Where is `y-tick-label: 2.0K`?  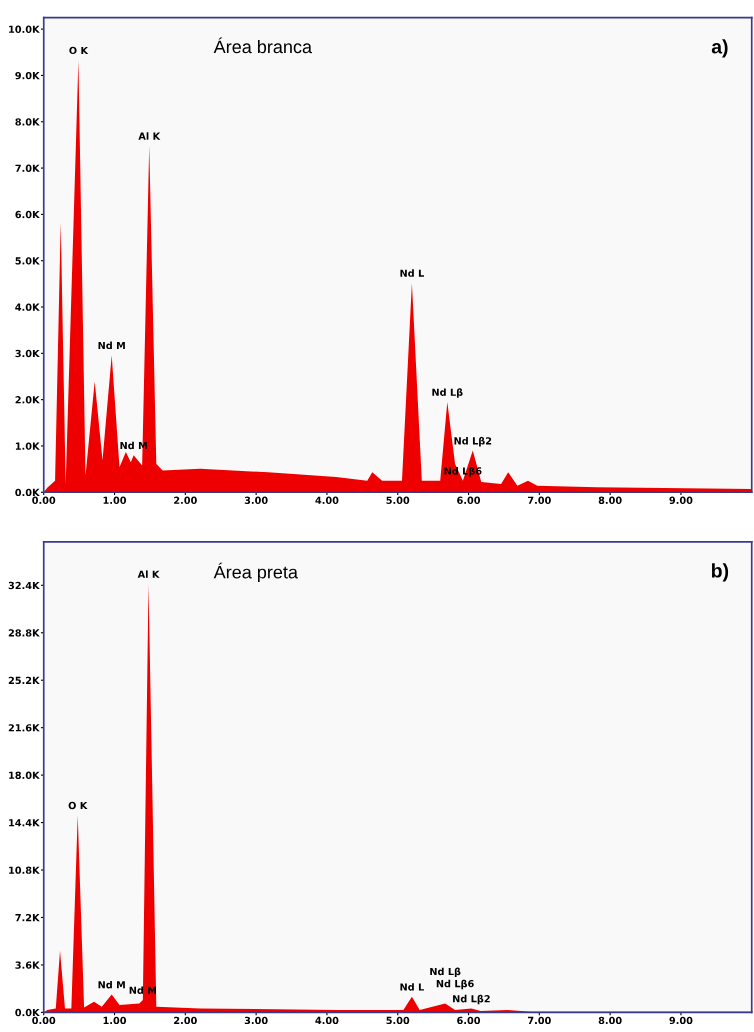 y-tick-label: 2.0K is located at coordinates (27, 400).